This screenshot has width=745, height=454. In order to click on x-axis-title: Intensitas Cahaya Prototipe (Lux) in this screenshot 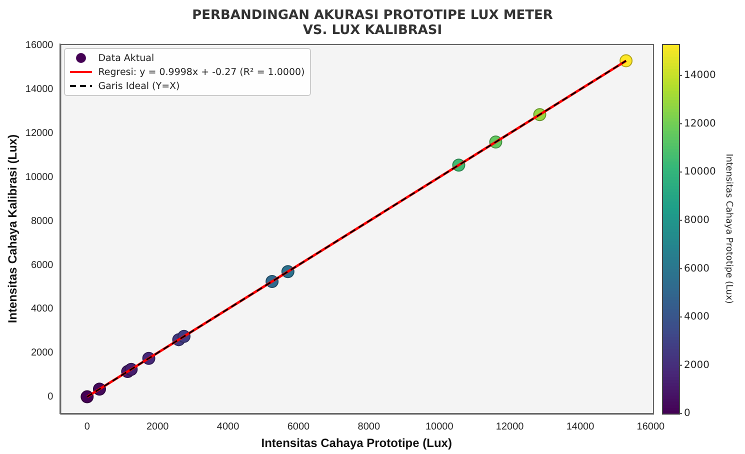, I will do `click(356, 443)`.